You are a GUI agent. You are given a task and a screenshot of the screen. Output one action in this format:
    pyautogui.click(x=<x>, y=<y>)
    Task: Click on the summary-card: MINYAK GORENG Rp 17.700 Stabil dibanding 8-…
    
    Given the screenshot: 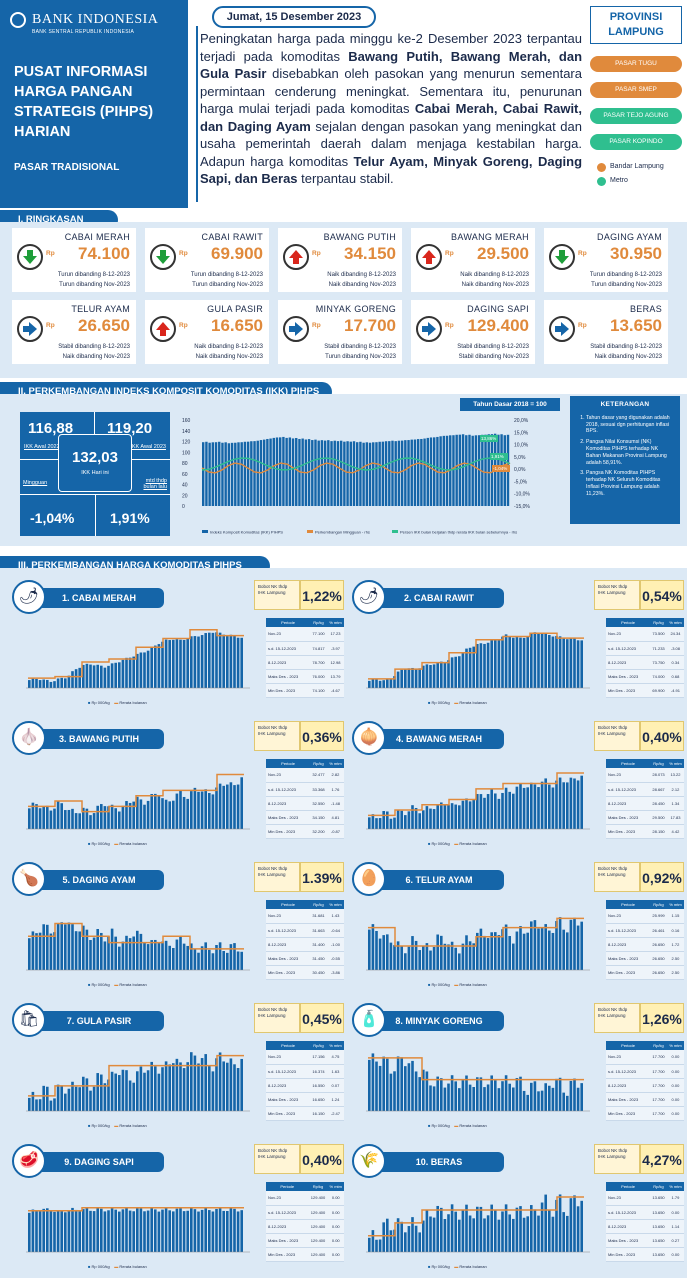 What is the action you would take?
    pyautogui.click(x=340, y=332)
    